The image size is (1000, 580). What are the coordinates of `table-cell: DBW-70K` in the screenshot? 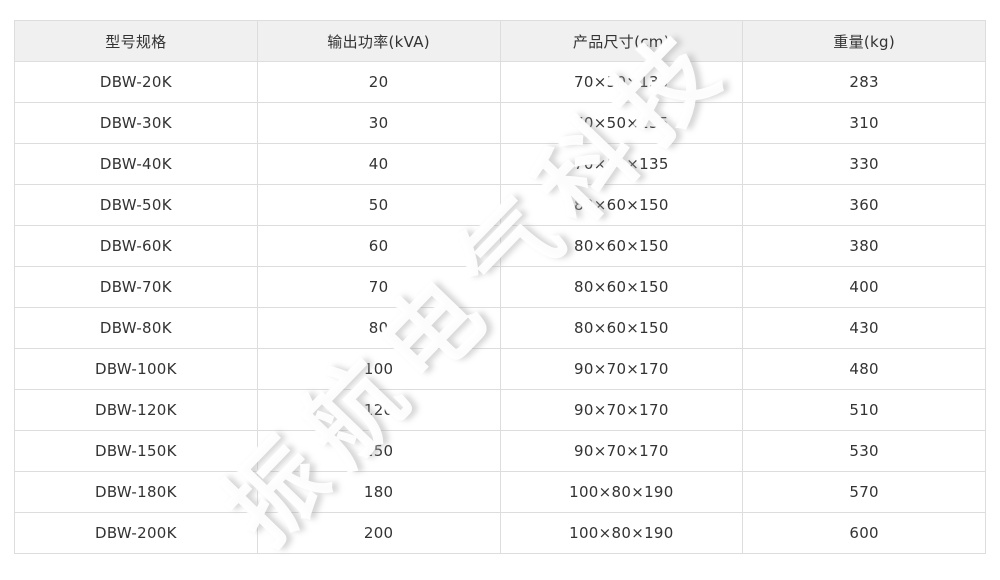 It's located at (136, 287).